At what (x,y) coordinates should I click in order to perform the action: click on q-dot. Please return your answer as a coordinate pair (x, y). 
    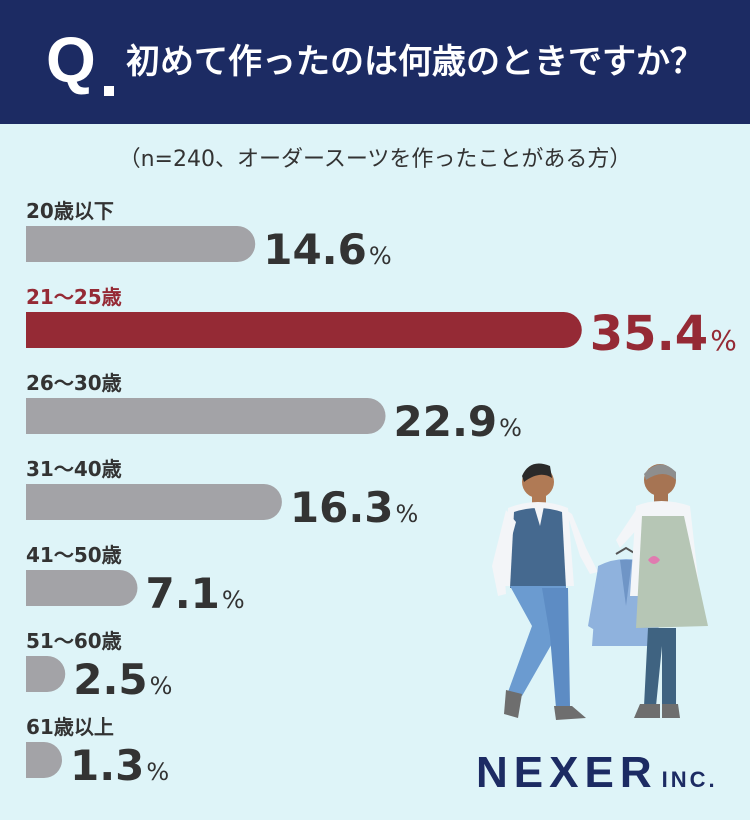
    Looking at the image, I should click on (109, 91).